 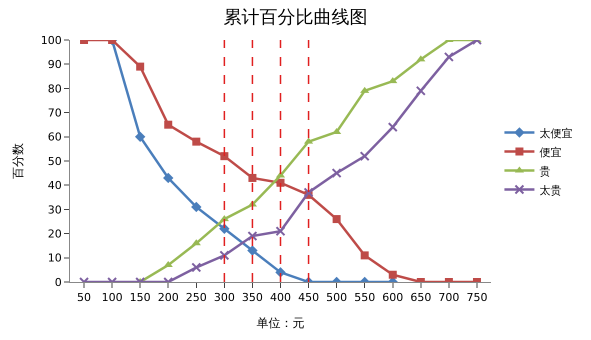 I want to click on y-tick-label: 20, so click(x=55, y=233).